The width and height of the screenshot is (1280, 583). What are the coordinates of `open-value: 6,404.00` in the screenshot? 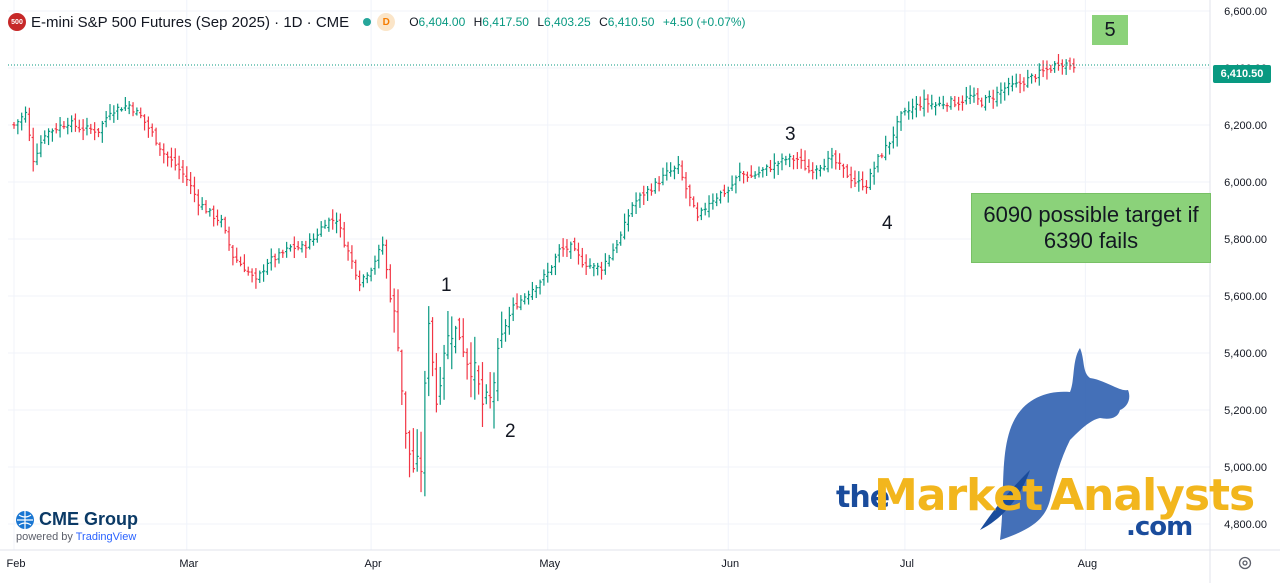 It's located at (442, 22).